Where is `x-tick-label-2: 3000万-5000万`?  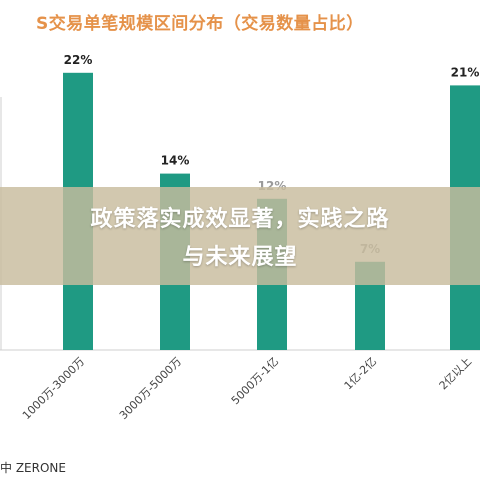 x-tick-label-2: 3000万-5000万 is located at coordinates (150, 388).